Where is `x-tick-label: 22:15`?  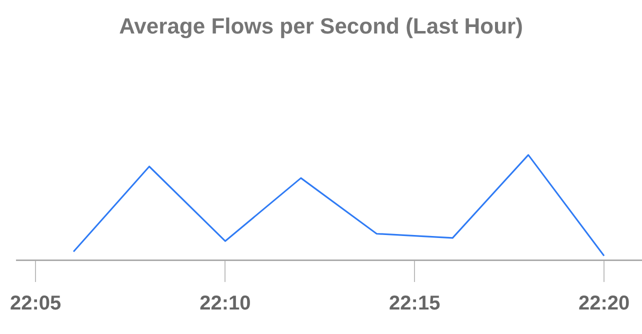
x-tick-label: 22:15 is located at coordinates (414, 303).